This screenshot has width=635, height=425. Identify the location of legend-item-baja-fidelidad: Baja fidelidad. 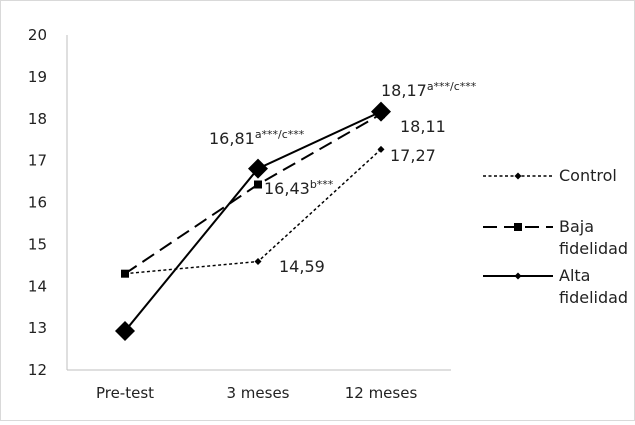
(555, 237).